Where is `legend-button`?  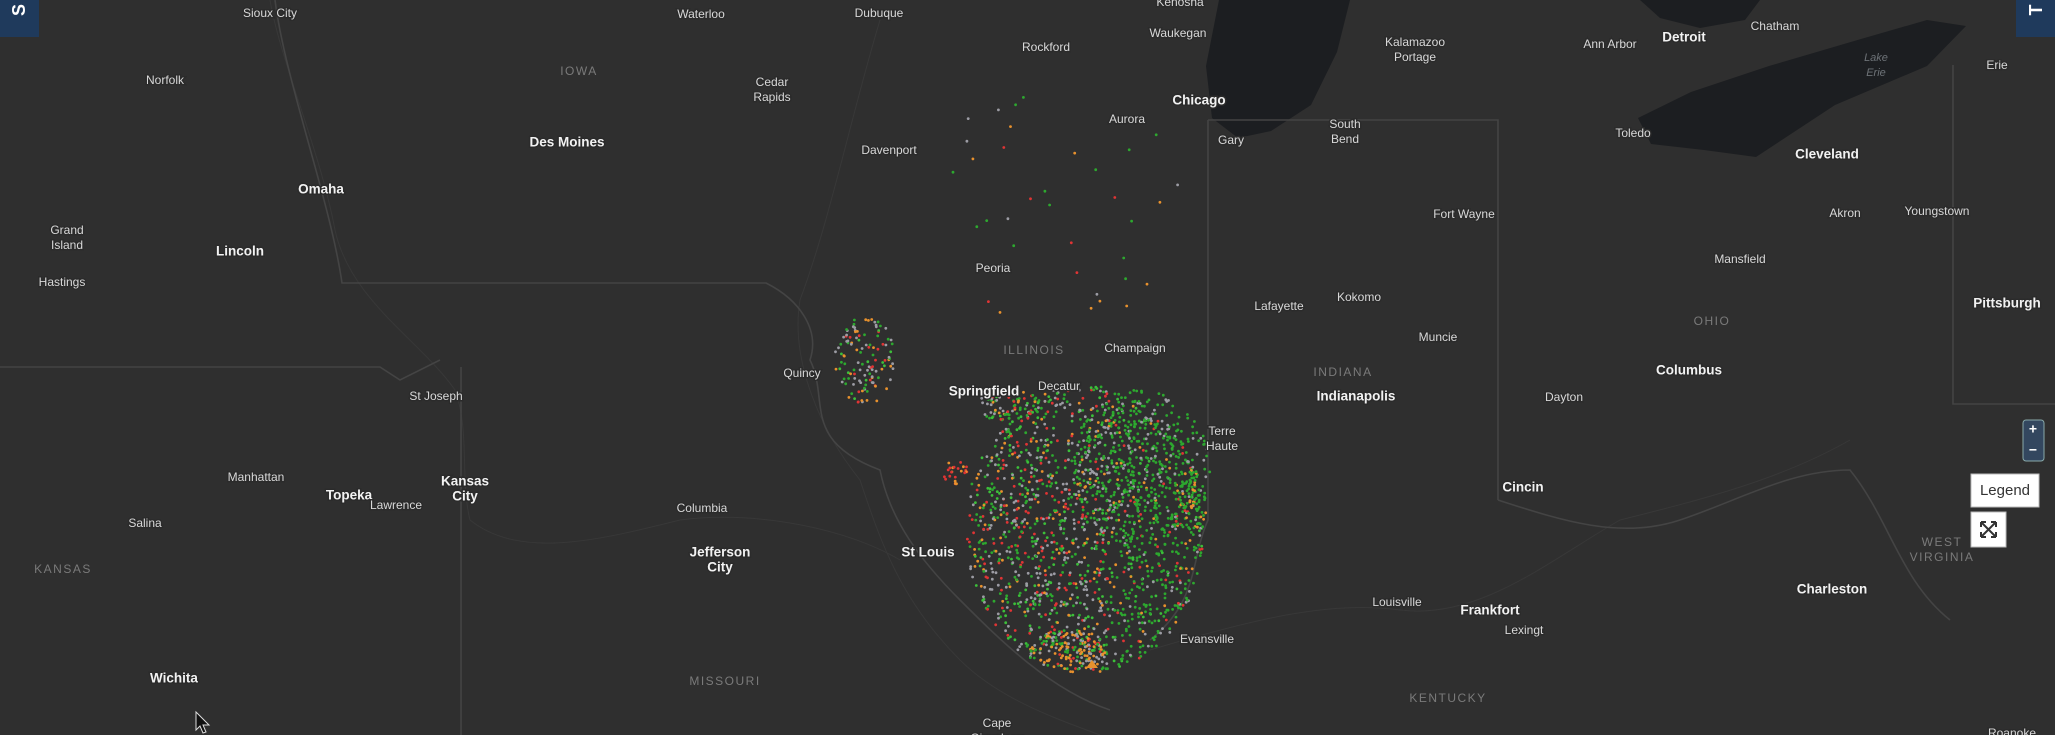
legend-button is located at coordinates (2005, 490).